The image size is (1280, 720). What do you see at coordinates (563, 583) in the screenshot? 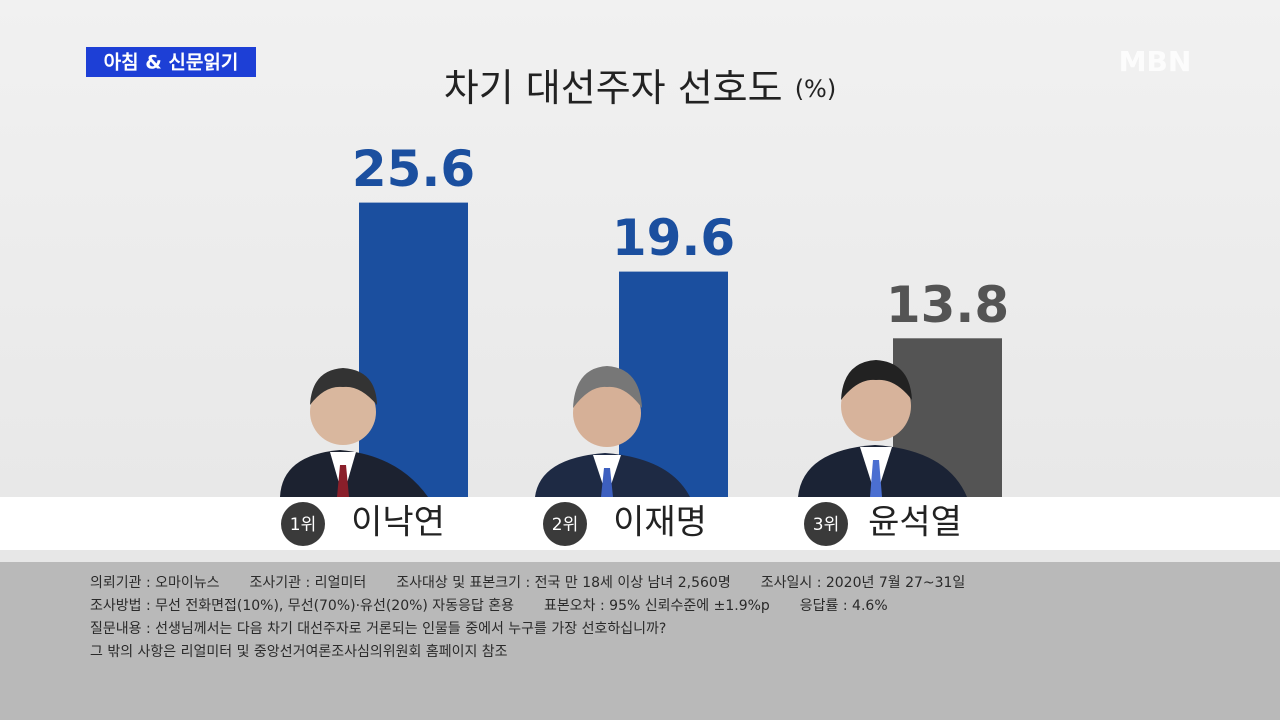
I see `footnote: 조사대상 및 표본크기 : 전국 만 18세 이상 남녀 2,560명` at bounding box center [563, 583].